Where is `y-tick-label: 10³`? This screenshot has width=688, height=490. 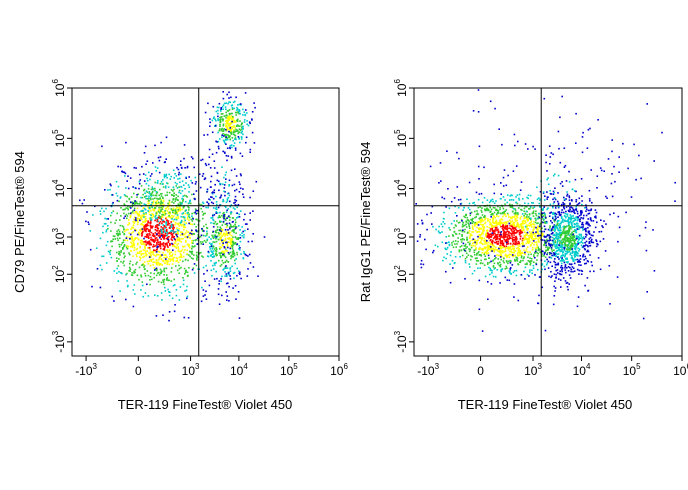 y-tick-label: 10³ is located at coordinates (59, 237).